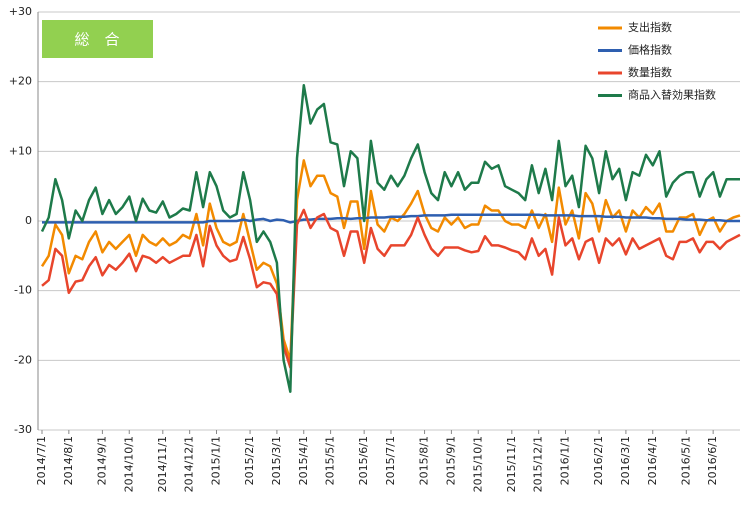 This screenshot has height=510, width=744. What do you see at coordinates (20, 81) in the screenshot?
I see `y-tick-label: +20` at bounding box center [20, 81].